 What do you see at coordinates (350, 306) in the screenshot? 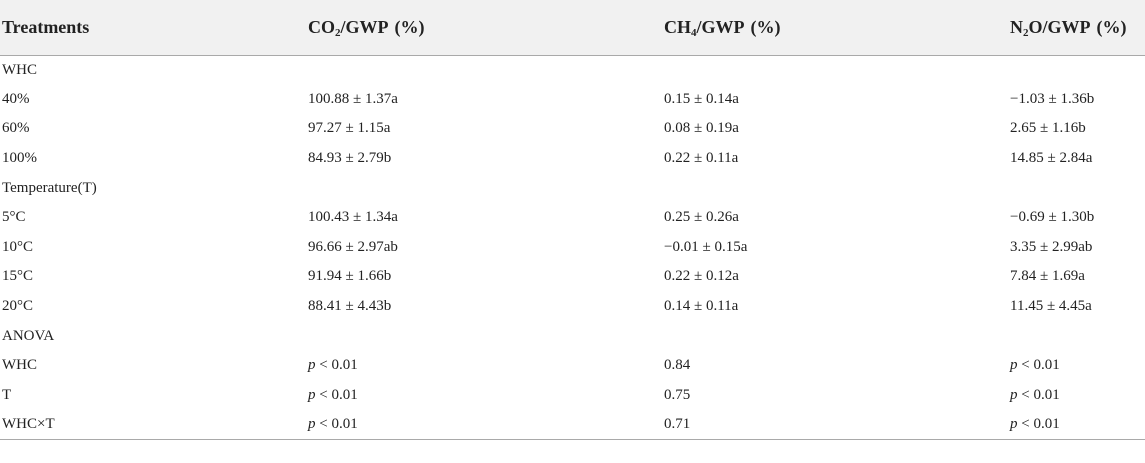
I see `cell-co2: 88.41 ± 4.43b` at bounding box center [350, 306].